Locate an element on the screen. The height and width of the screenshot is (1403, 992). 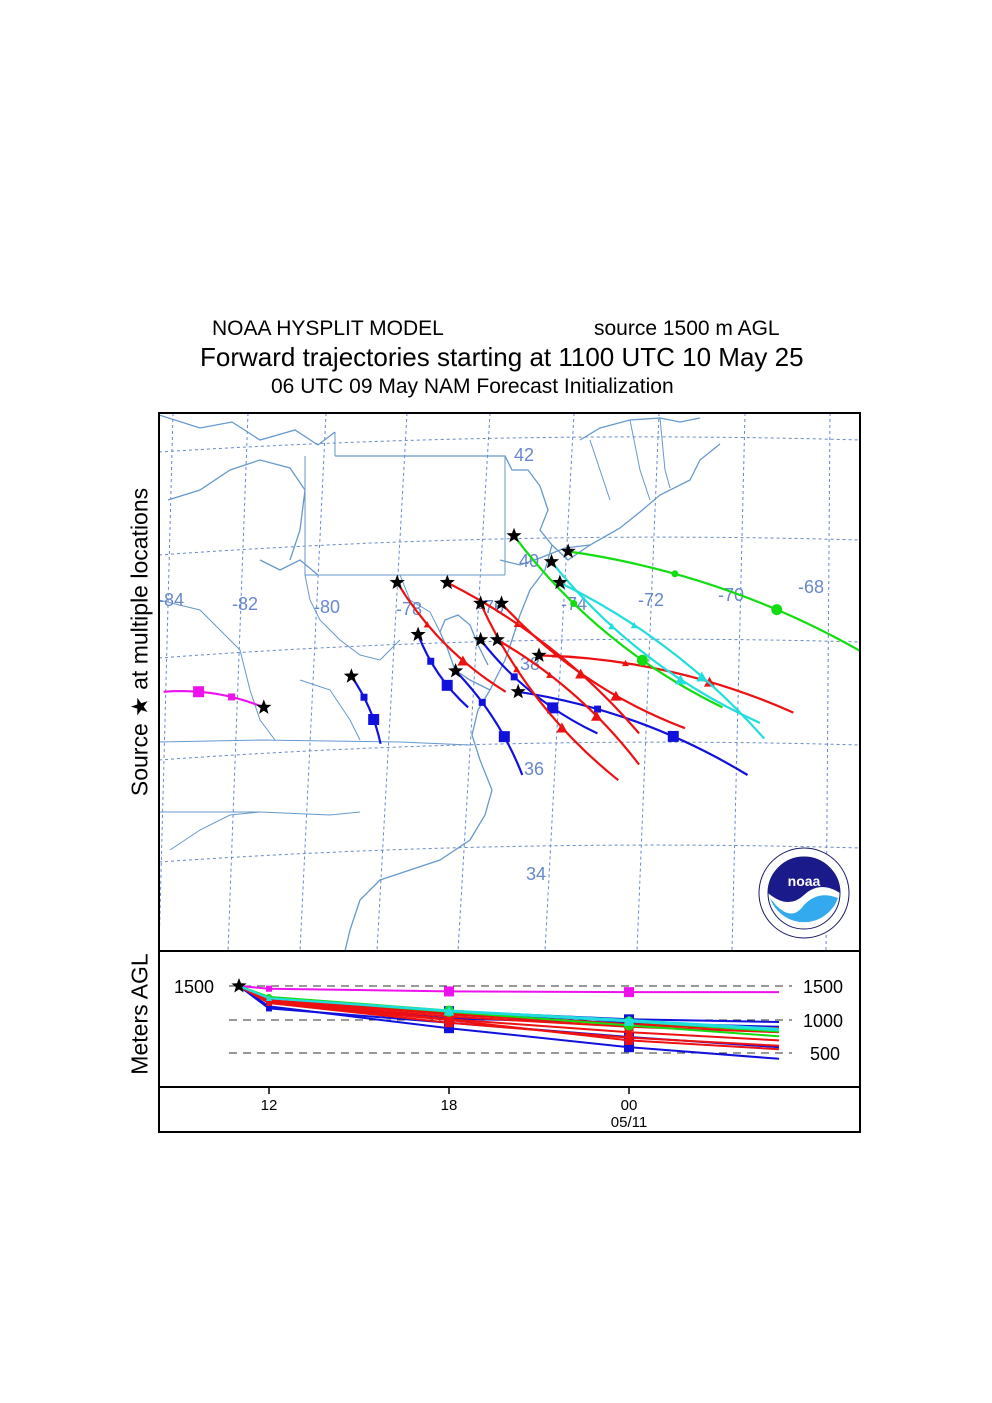
noaa-logo-text: noaa is located at coordinates (804, 881).